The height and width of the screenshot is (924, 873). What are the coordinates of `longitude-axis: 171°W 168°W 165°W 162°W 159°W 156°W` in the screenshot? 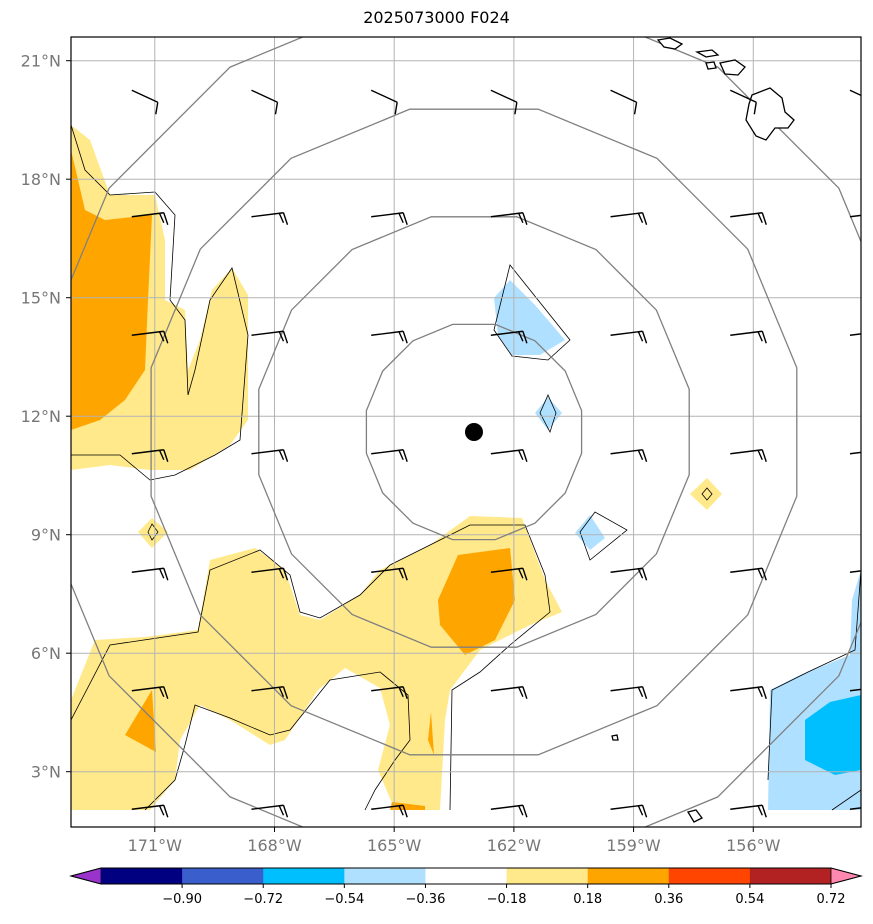 It's located at (454, 841).